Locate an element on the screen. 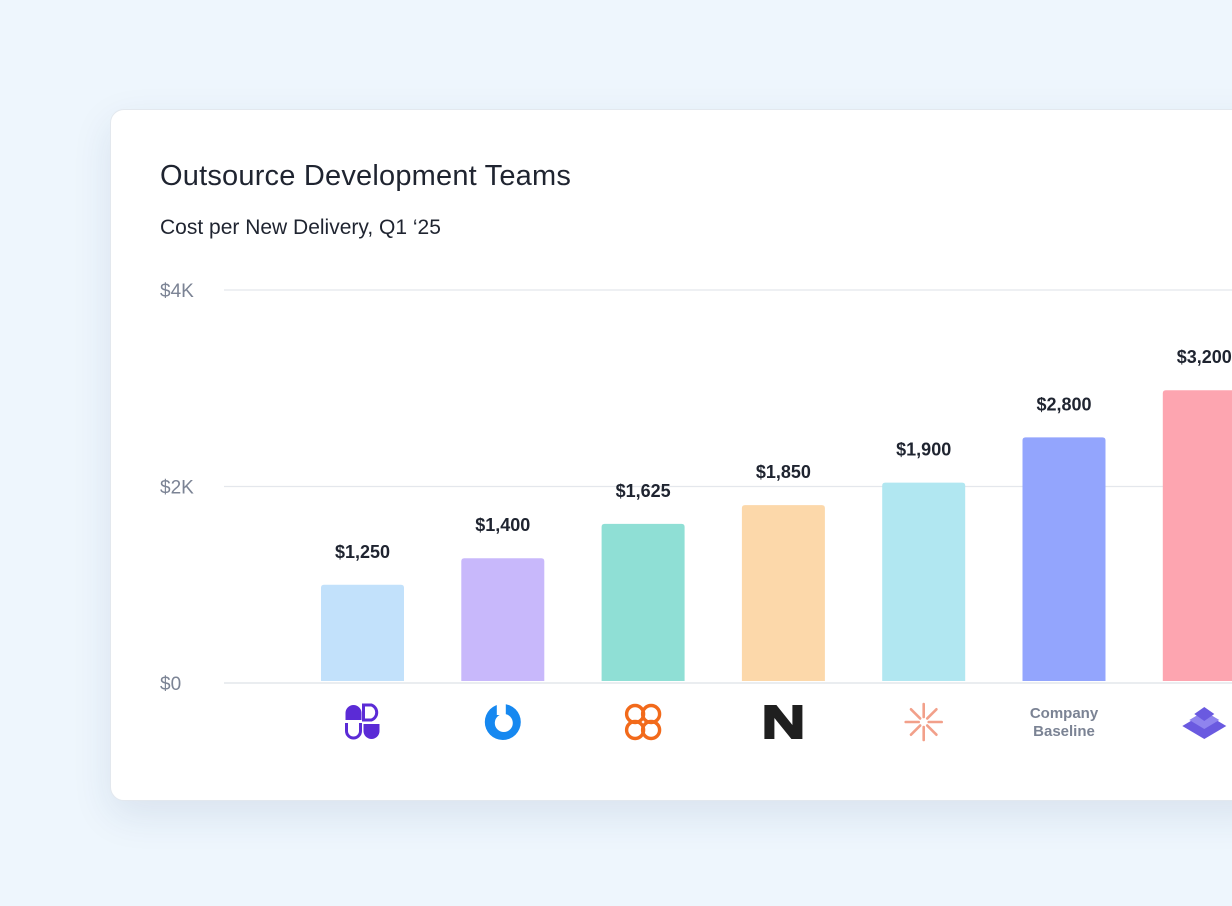 This screenshot has height=906, width=1232. flower-logo-icon is located at coordinates (643, 722).